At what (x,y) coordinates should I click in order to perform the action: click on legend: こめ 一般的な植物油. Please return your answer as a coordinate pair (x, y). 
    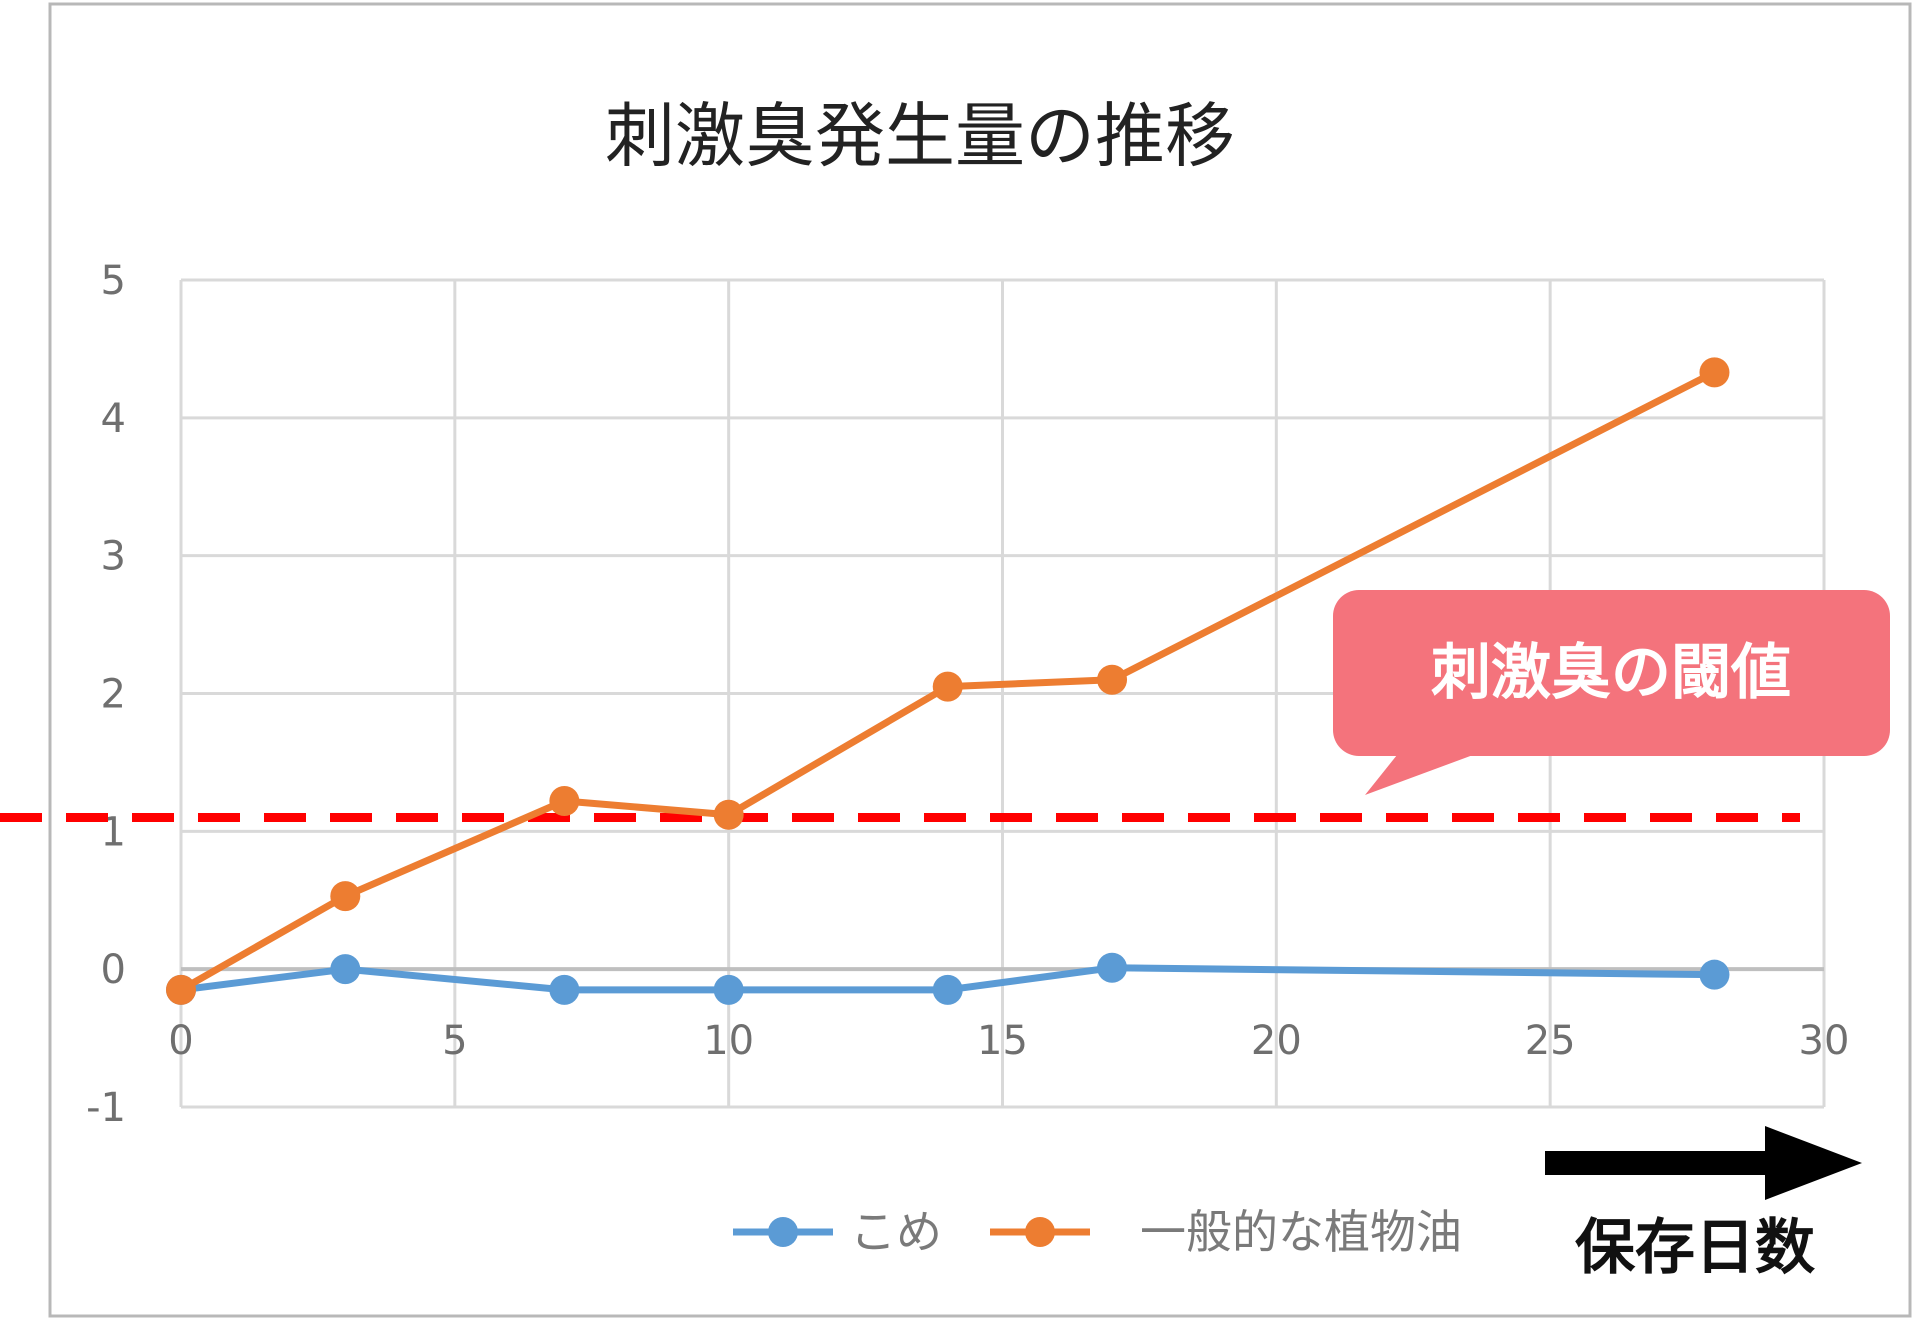
    Looking at the image, I should click on (1097, 1232).